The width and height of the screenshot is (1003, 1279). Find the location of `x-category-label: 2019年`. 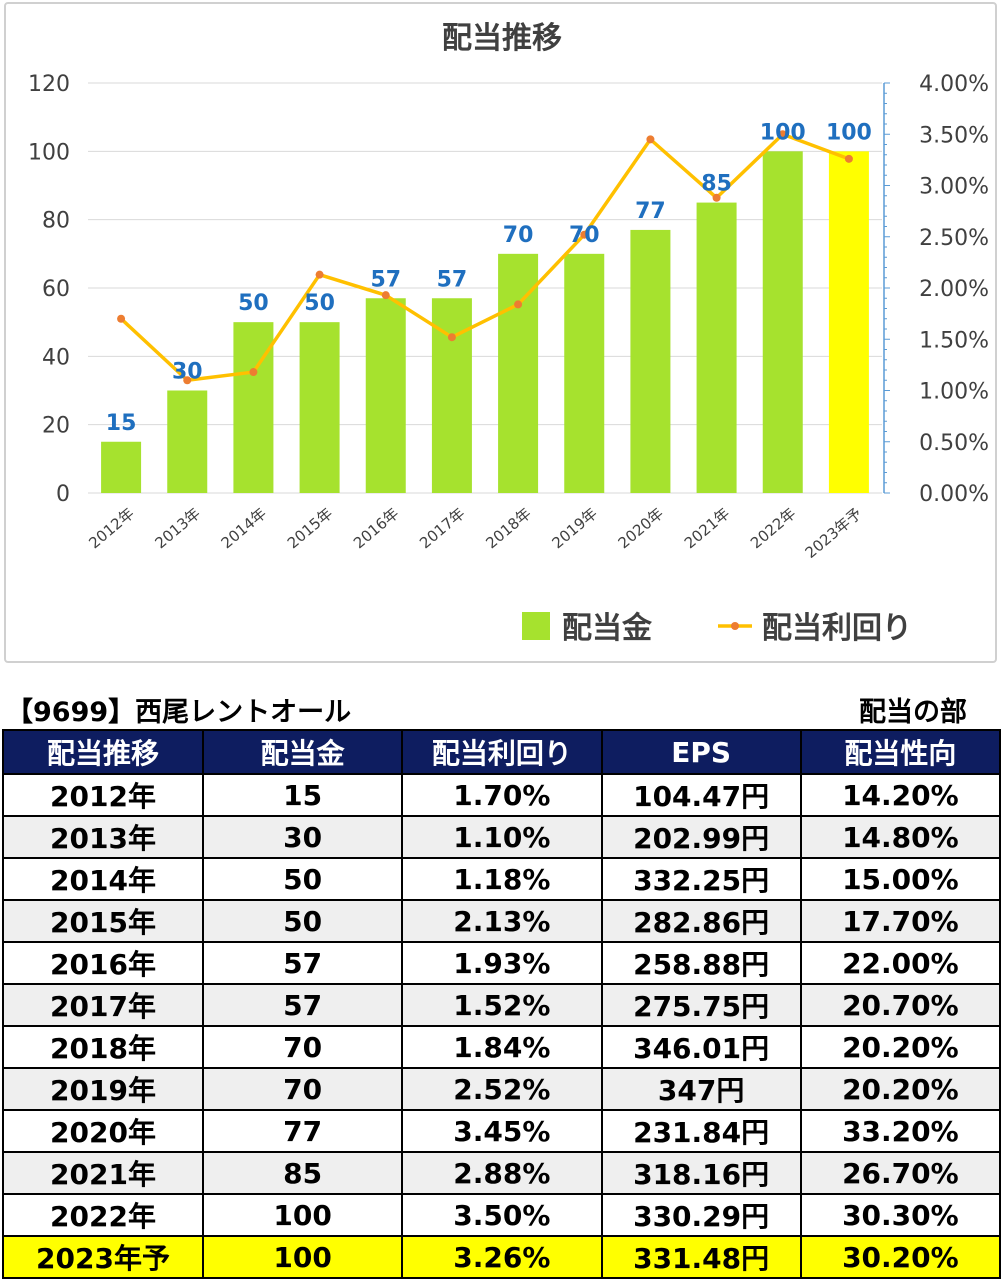

x-category-label: 2019年 is located at coordinates (575, 528).